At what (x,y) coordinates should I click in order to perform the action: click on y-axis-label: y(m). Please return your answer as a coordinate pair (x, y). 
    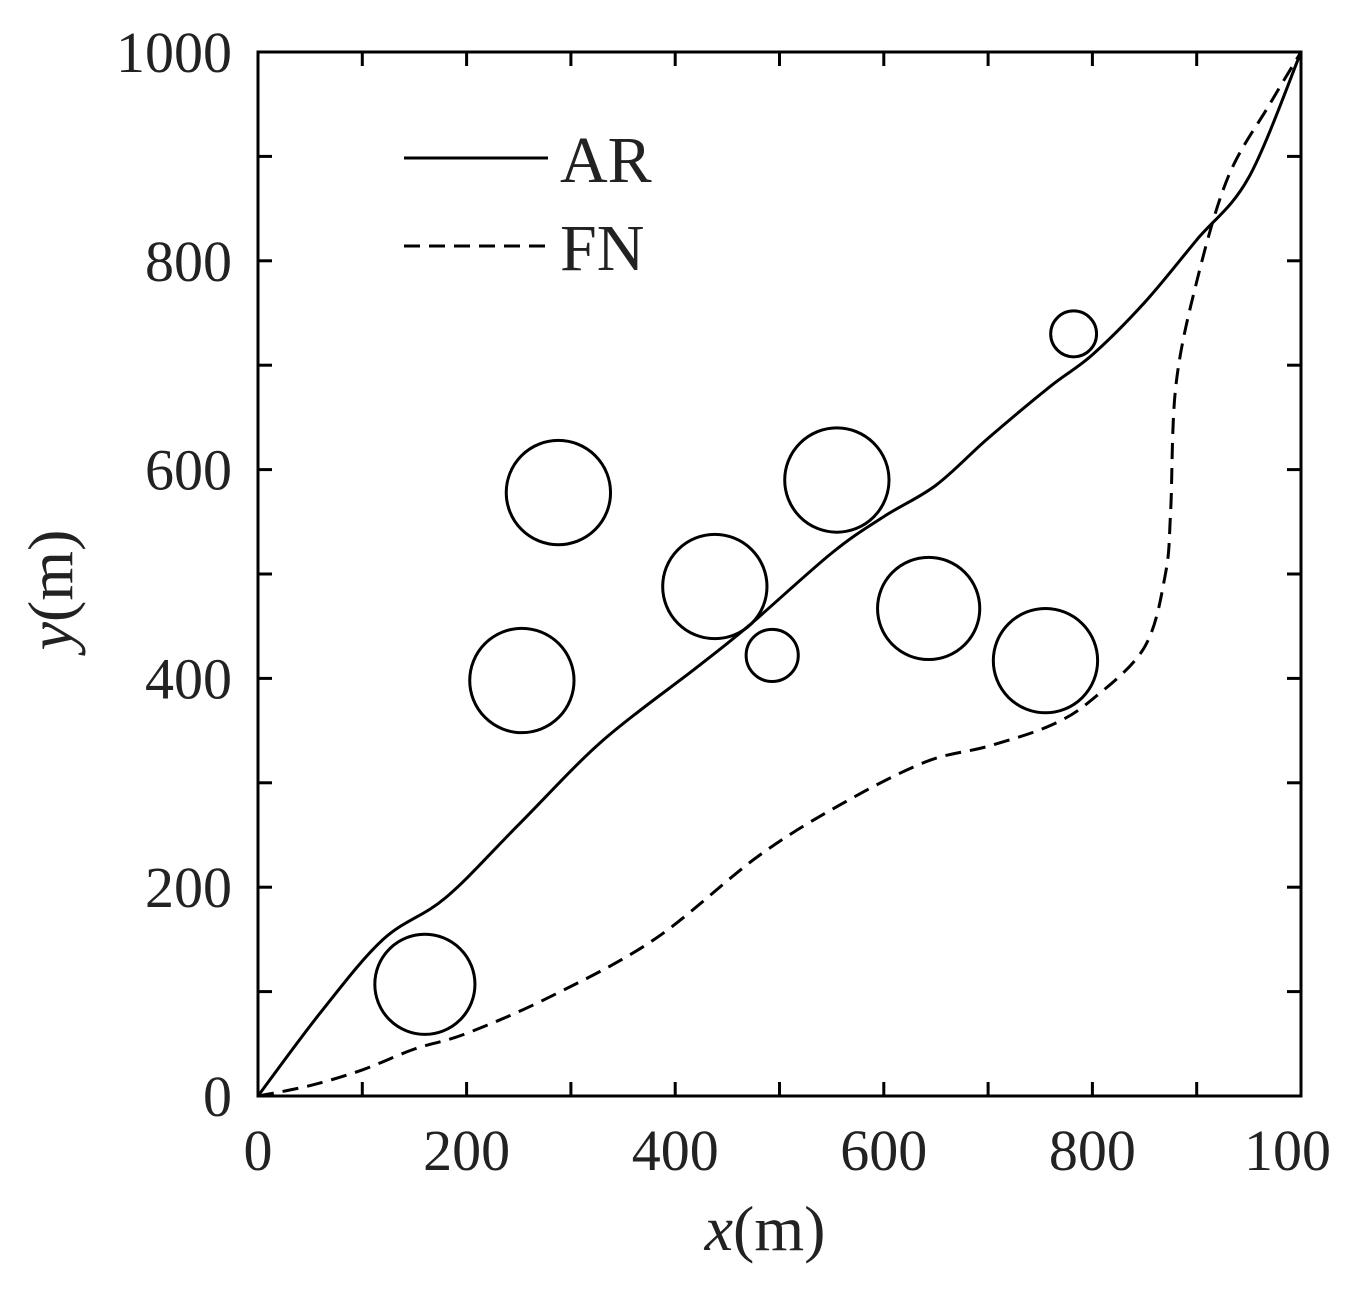
    Looking at the image, I should click on (50, 593).